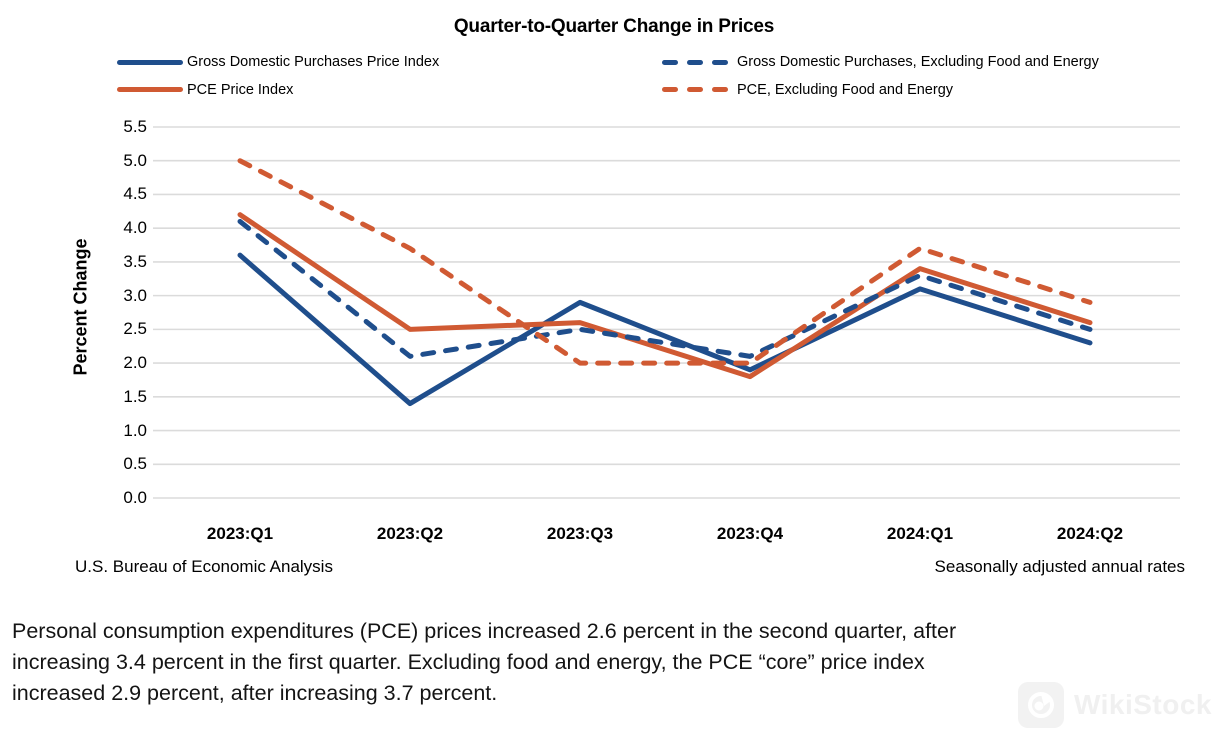 This screenshot has width=1228, height=744. Describe the element at coordinates (135, 295) in the screenshot. I see `y-tick-label: 3.0` at that location.